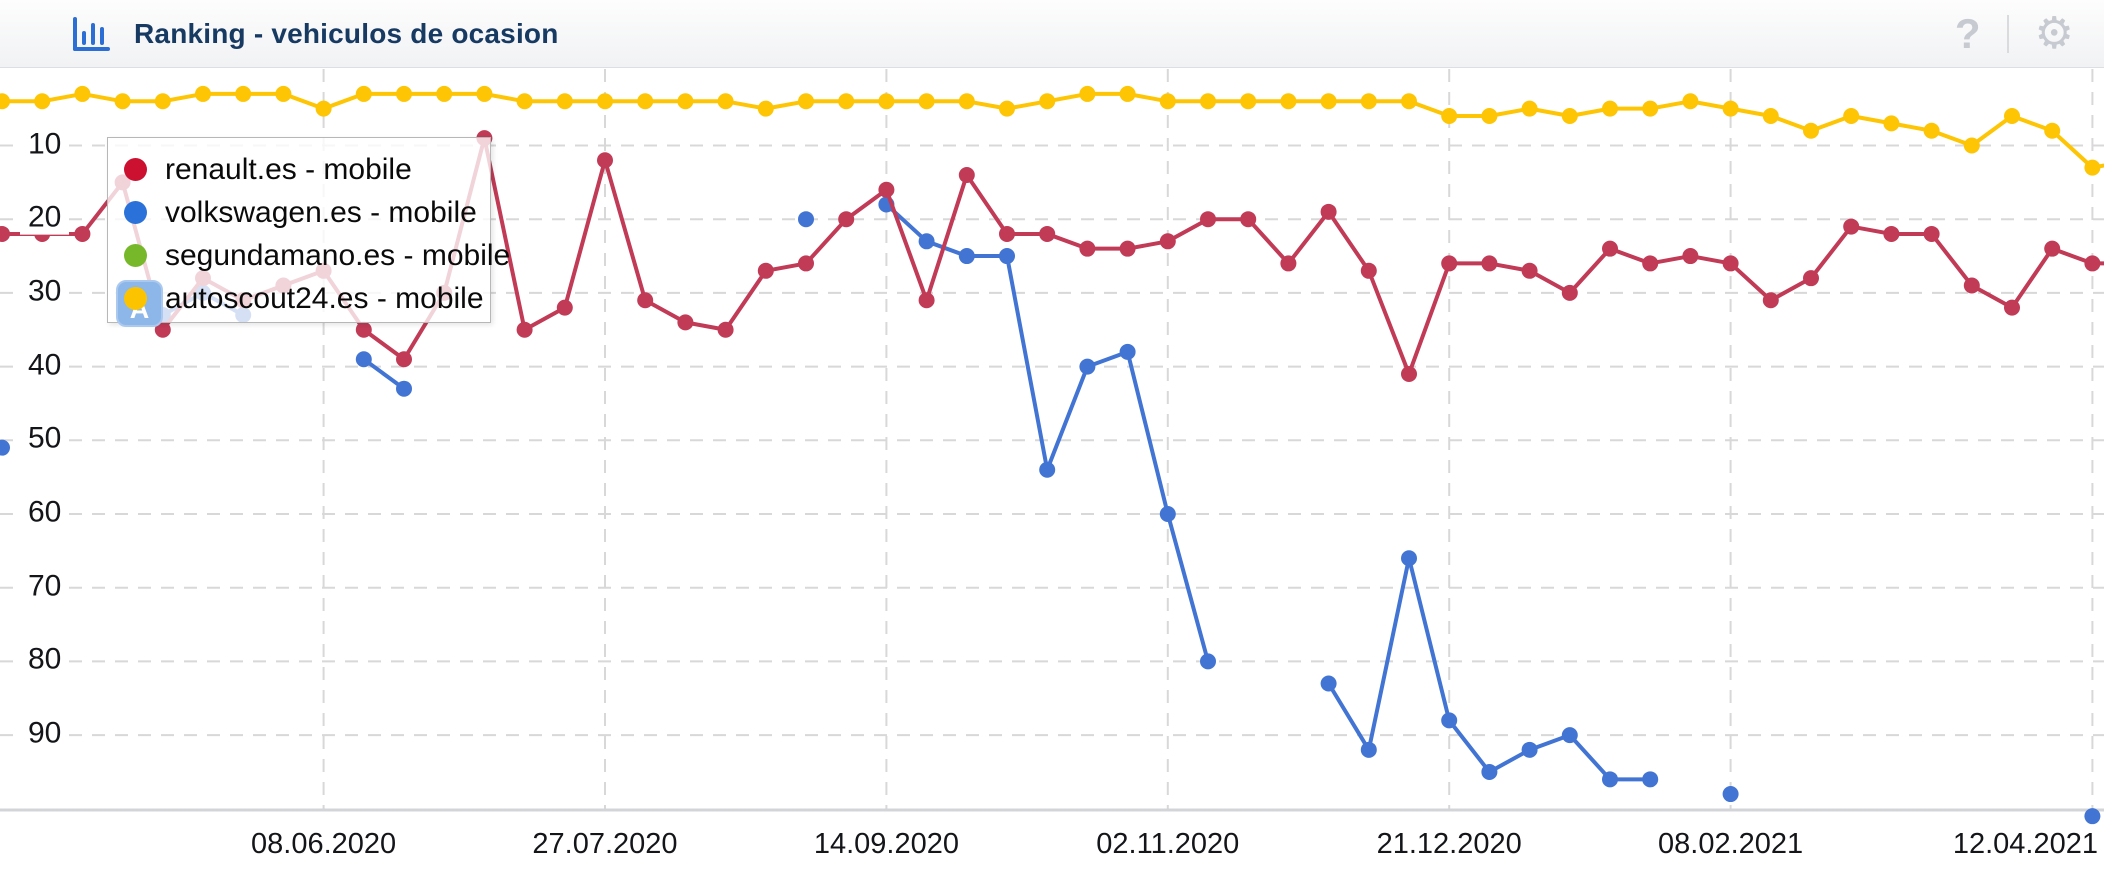 The width and height of the screenshot is (2104, 876). What do you see at coordinates (317, 255) in the screenshot?
I see `legend-item: segundamano.es - mobile` at bounding box center [317, 255].